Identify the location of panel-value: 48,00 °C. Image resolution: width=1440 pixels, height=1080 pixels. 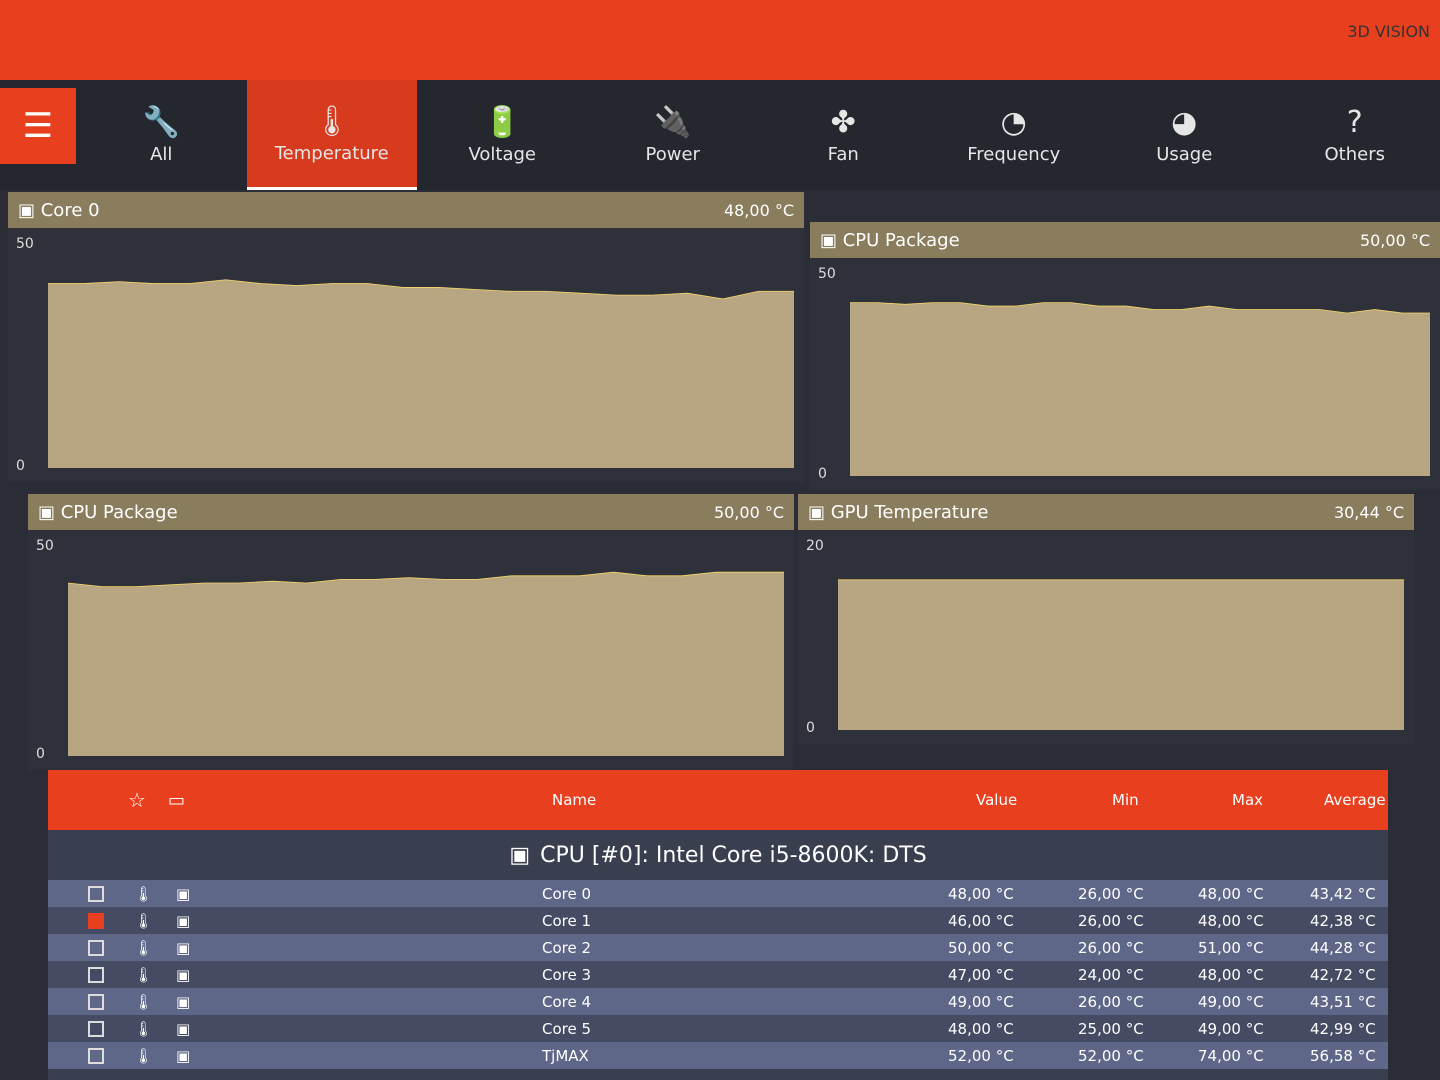
(758, 210).